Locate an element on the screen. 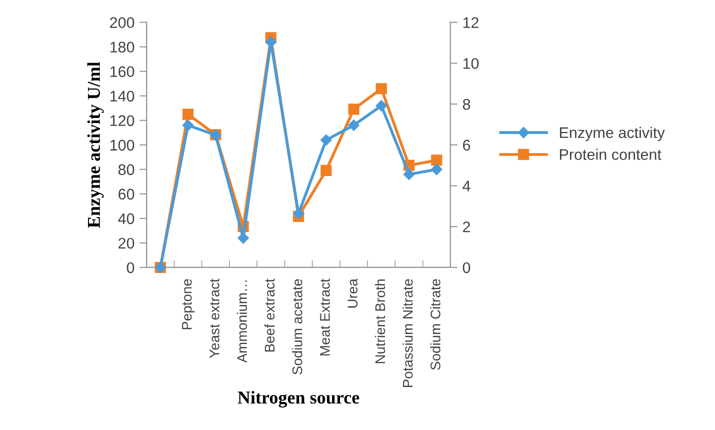 The width and height of the screenshot is (715, 430). x-axis-title: Nitrogen source is located at coordinates (299, 399).